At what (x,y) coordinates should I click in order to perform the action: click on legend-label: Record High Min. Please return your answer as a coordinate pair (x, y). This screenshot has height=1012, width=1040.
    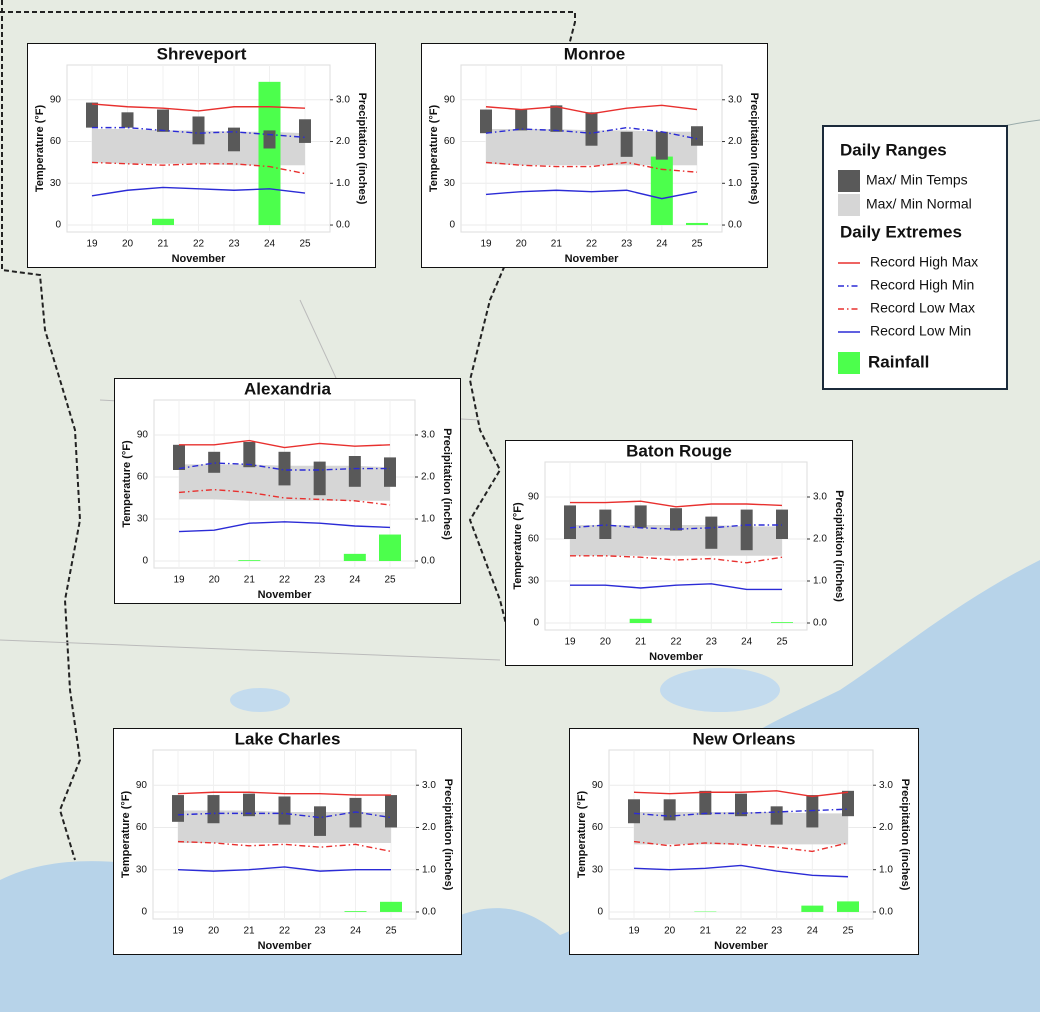
    Looking at the image, I should click on (922, 285).